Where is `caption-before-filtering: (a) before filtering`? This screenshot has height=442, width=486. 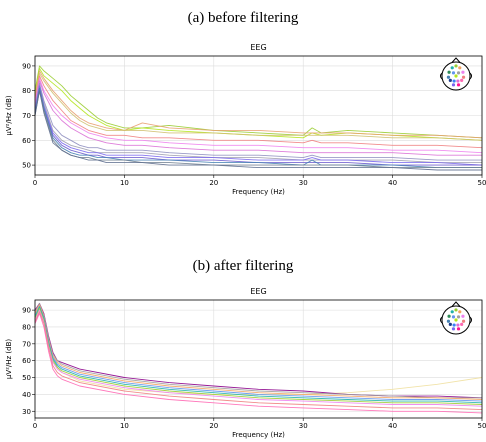
caption-before-filtering: (a) before filtering is located at coordinates (243, 18).